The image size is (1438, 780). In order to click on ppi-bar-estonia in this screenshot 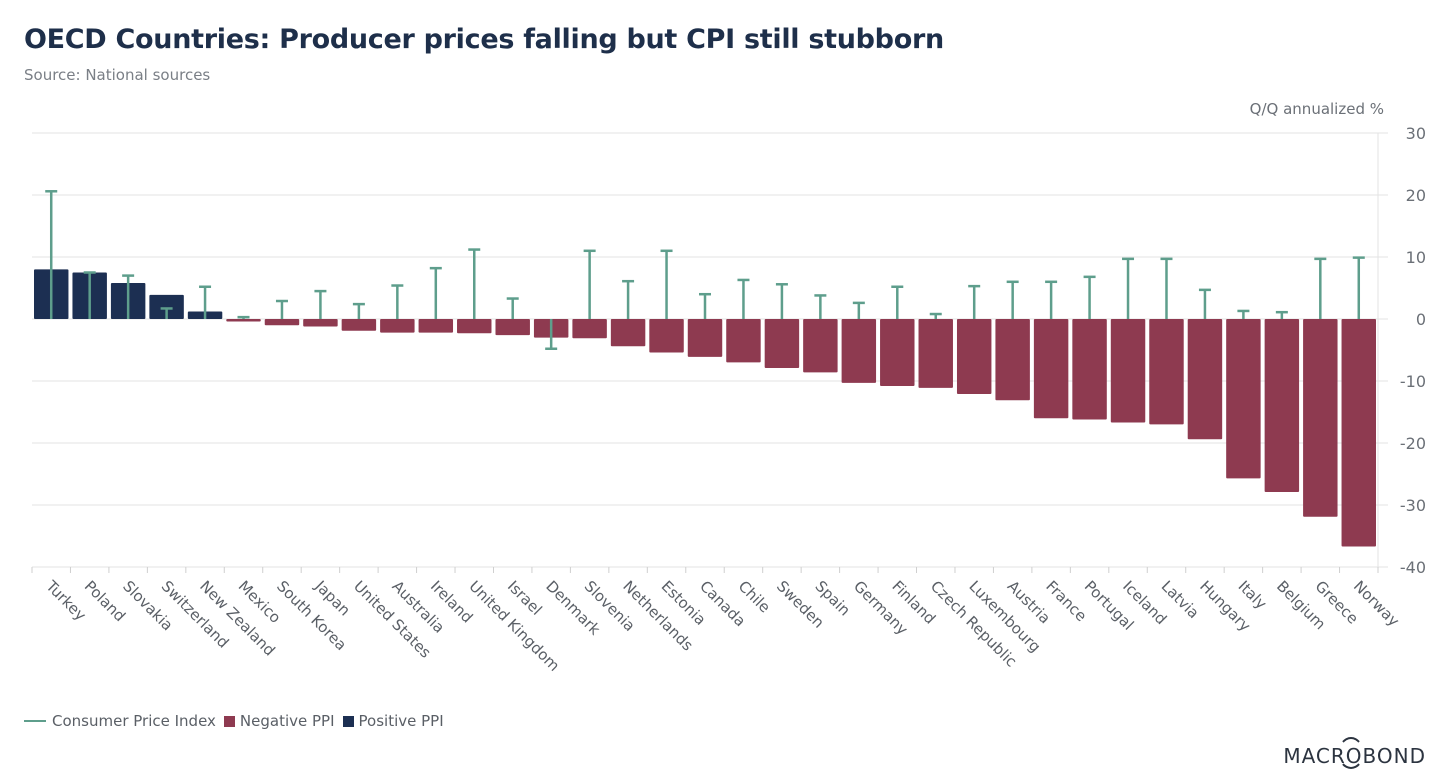, I will do `click(666, 336)`.